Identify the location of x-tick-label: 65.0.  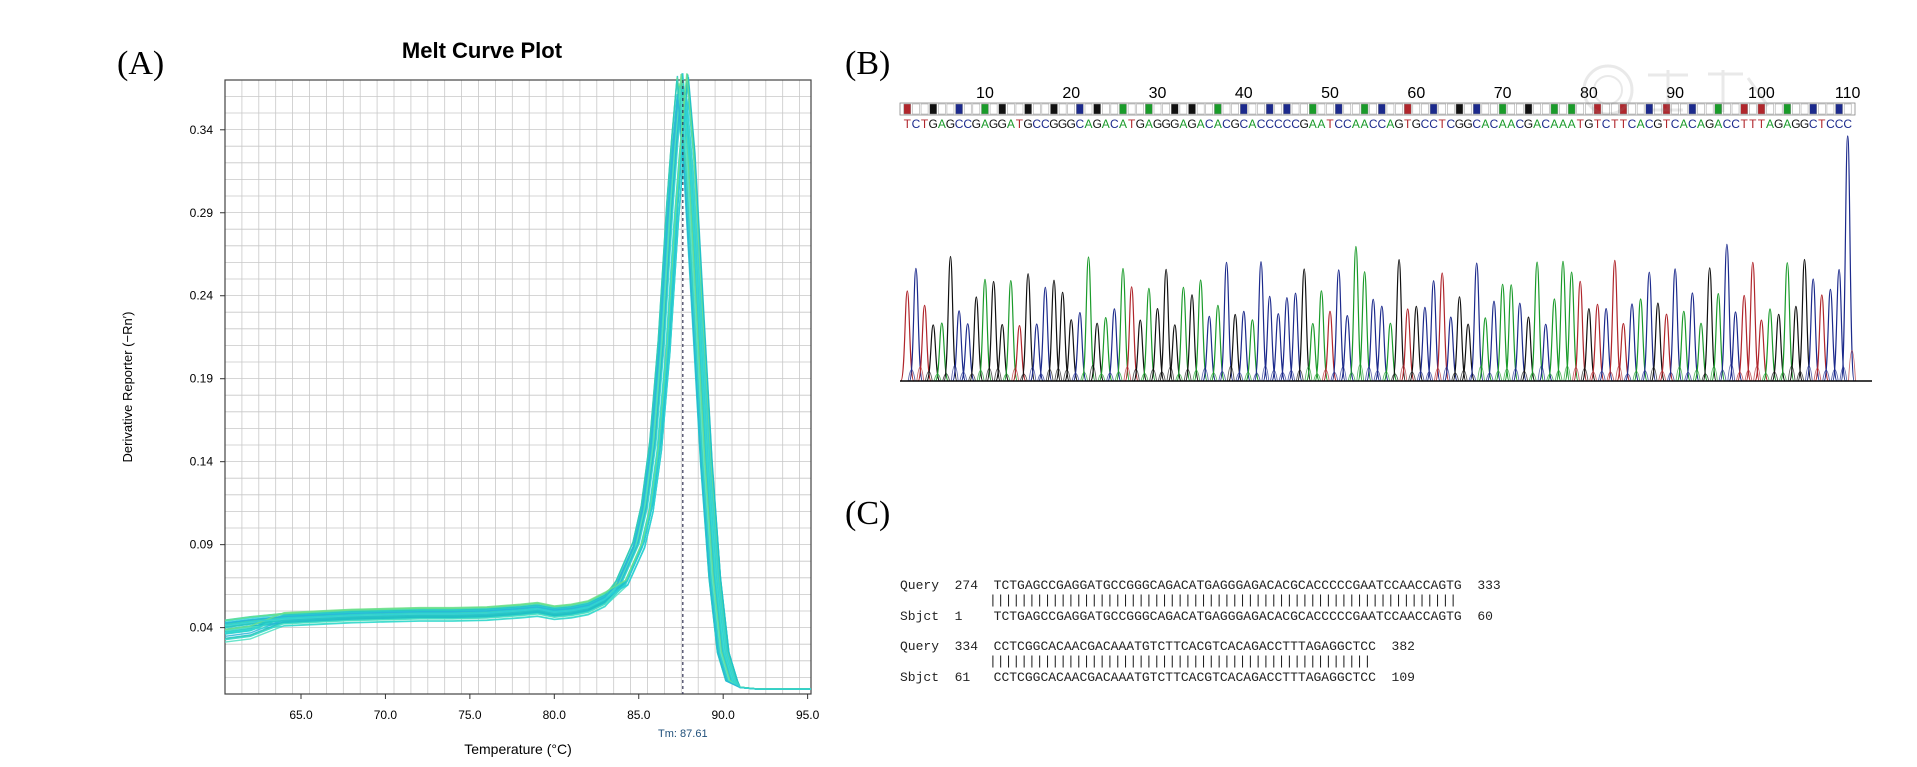
(301, 715).